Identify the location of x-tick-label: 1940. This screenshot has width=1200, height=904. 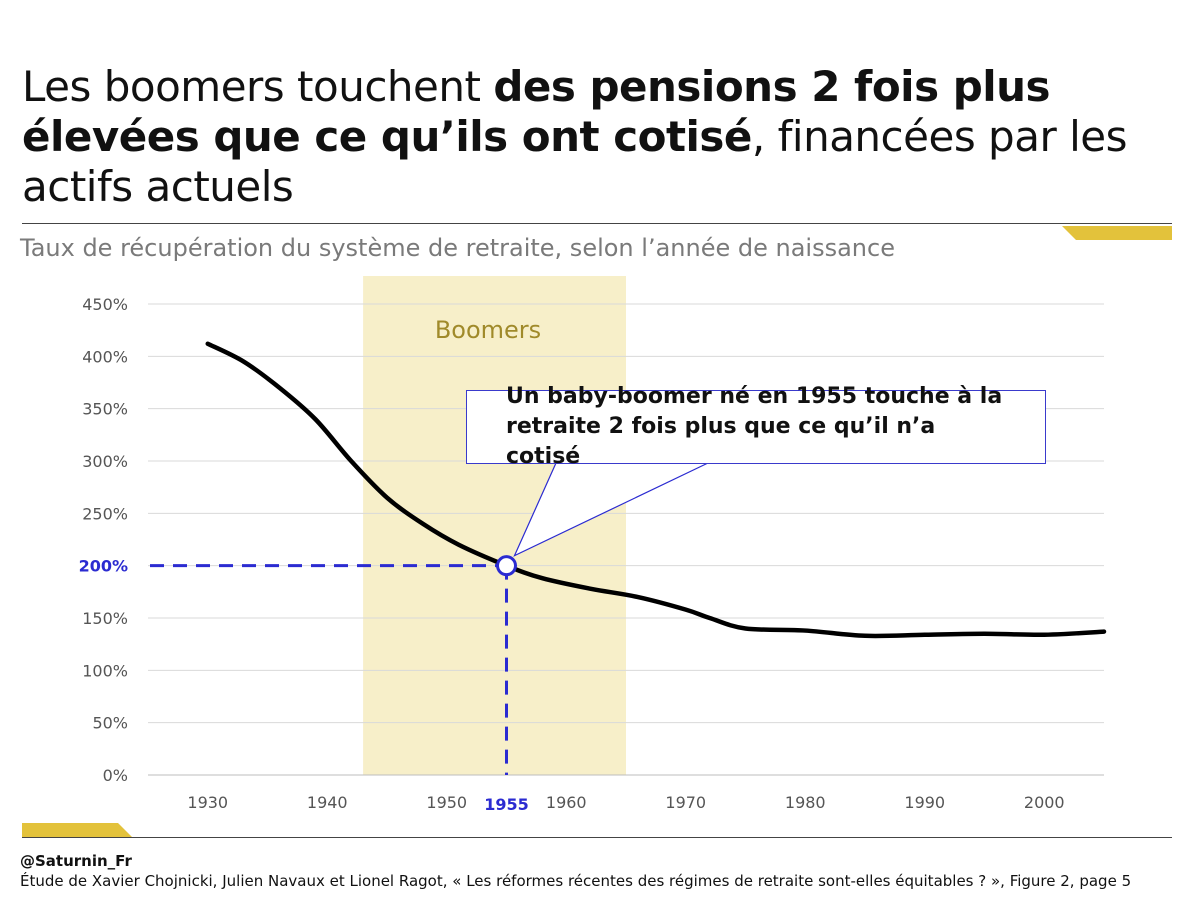
(327, 802).